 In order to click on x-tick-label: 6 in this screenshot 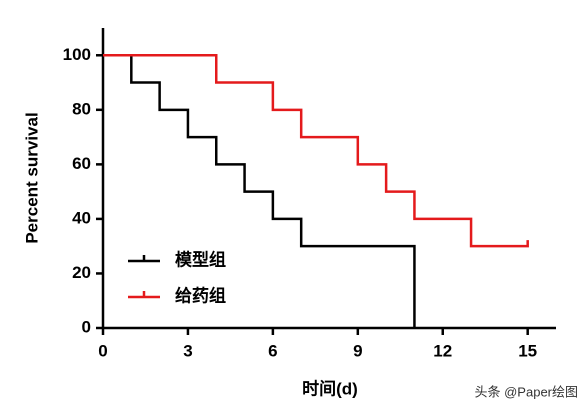, I will do `click(272, 350)`.